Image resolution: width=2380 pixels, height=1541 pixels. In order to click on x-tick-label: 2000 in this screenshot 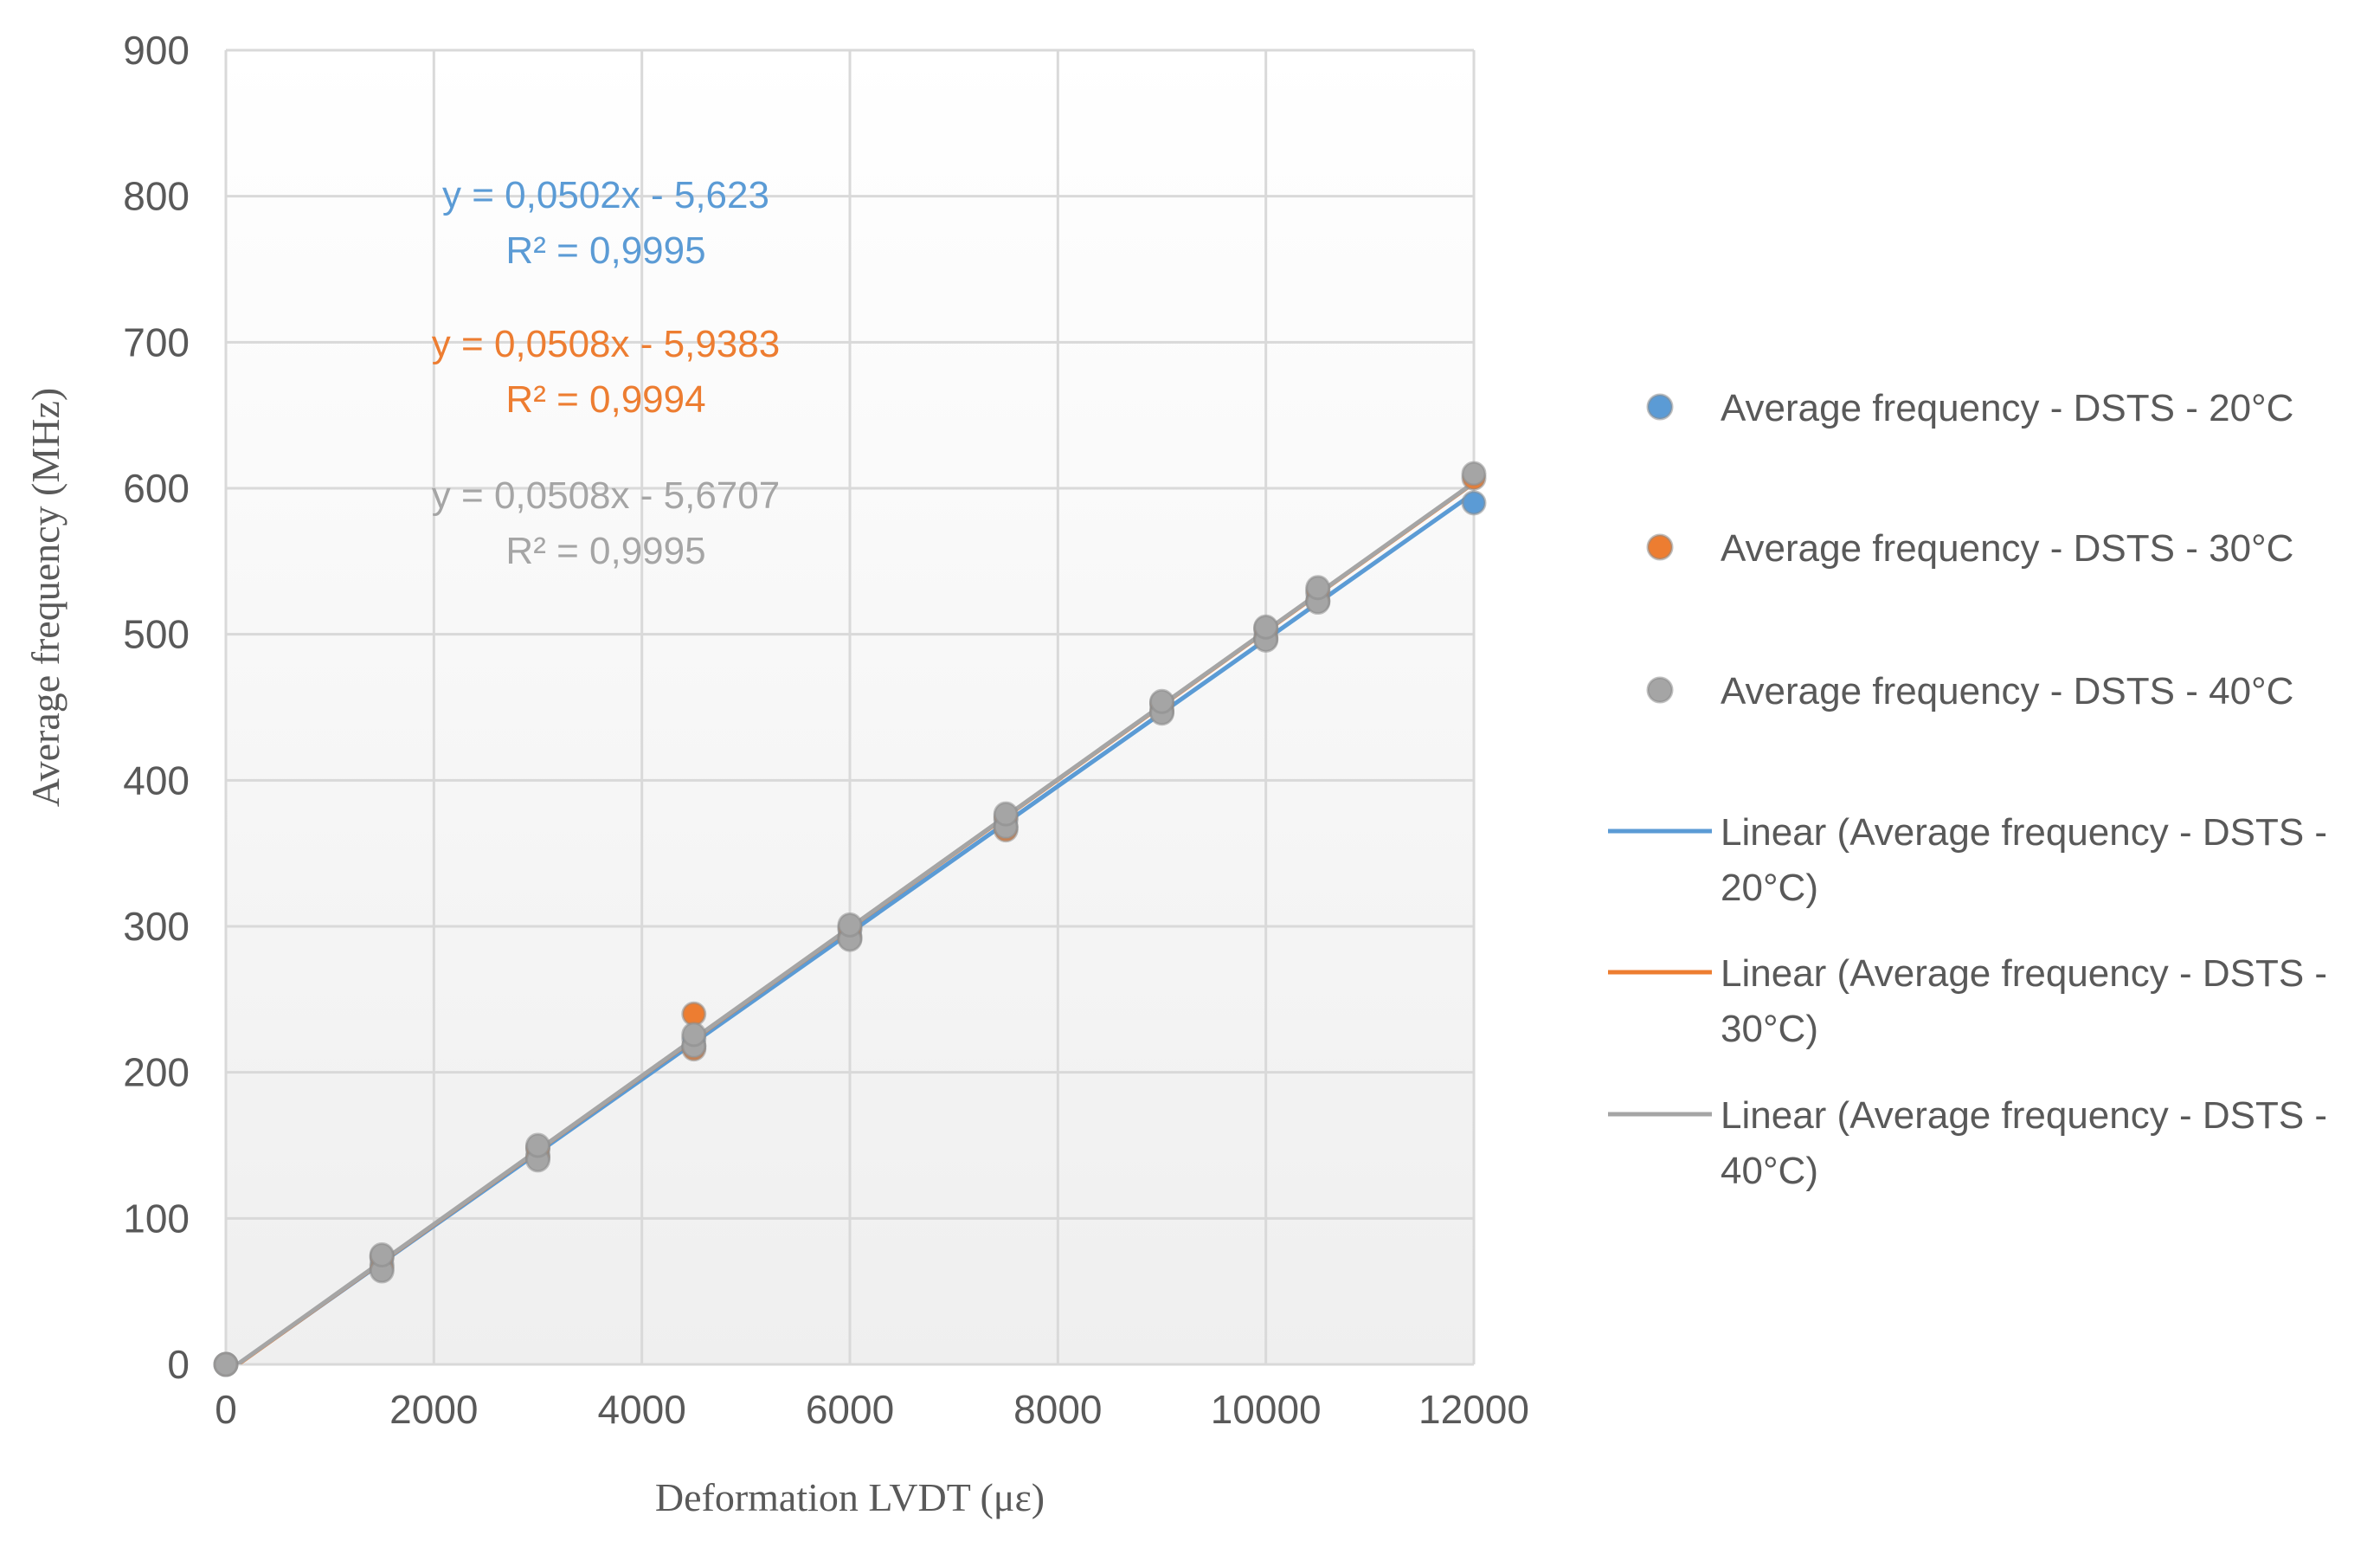, I will do `click(433, 1409)`.